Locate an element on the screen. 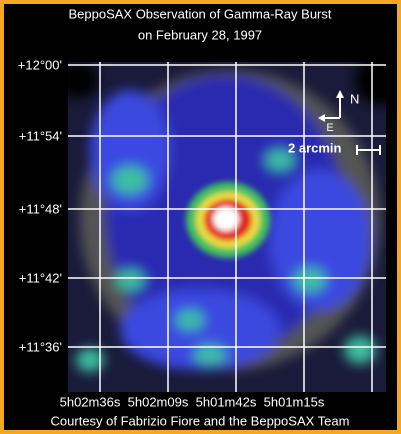 The width and height of the screenshot is (401, 434). scale-bar: 2 arcmin is located at coordinates (334, 147).